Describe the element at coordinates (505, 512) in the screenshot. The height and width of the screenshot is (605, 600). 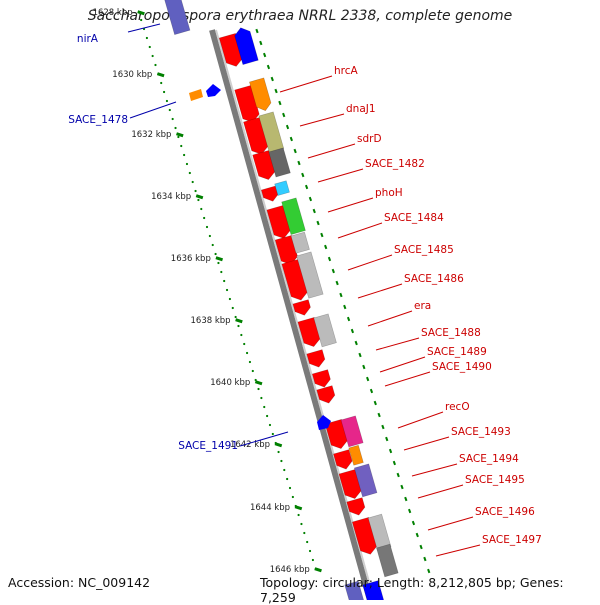
I see `gene-label: SACE_1496` at that location.